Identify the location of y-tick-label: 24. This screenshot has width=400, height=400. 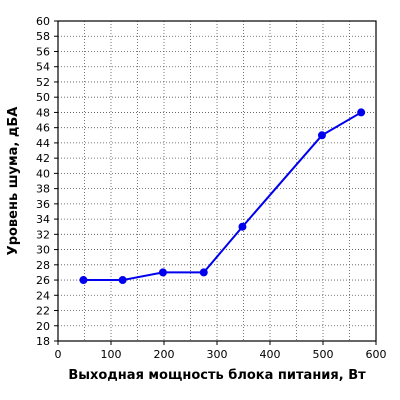
(43, 295).